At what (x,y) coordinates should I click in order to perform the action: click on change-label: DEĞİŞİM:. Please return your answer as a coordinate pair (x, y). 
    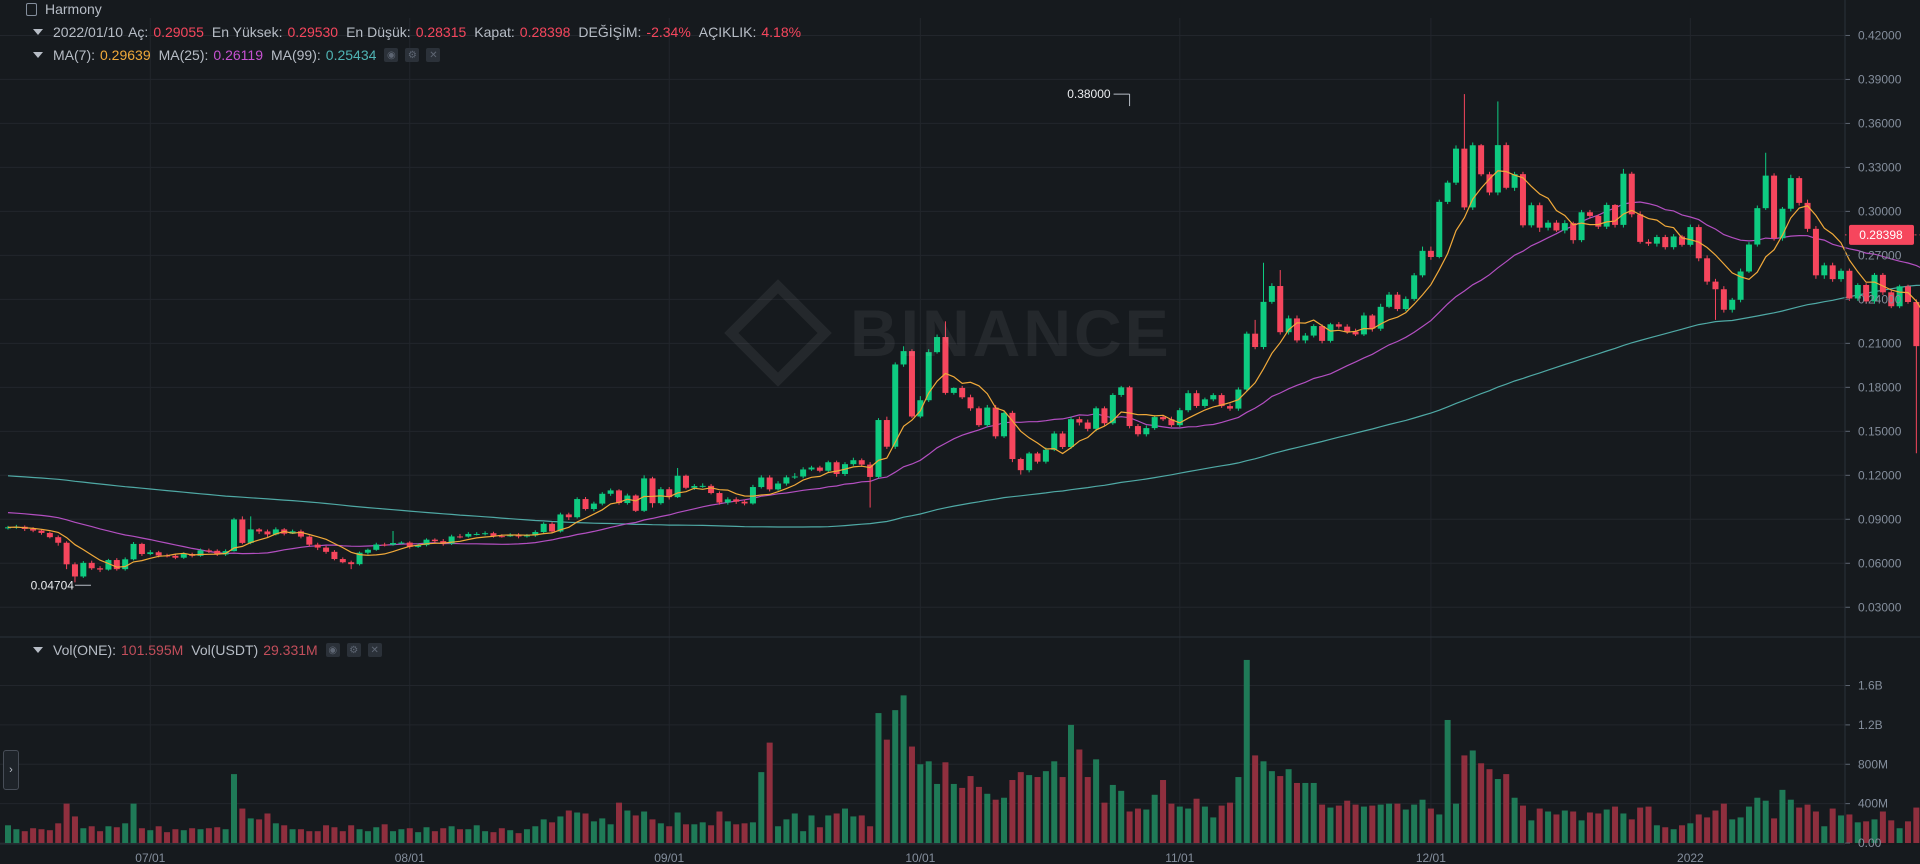
    Looking at the image, I should click on (610, 32).